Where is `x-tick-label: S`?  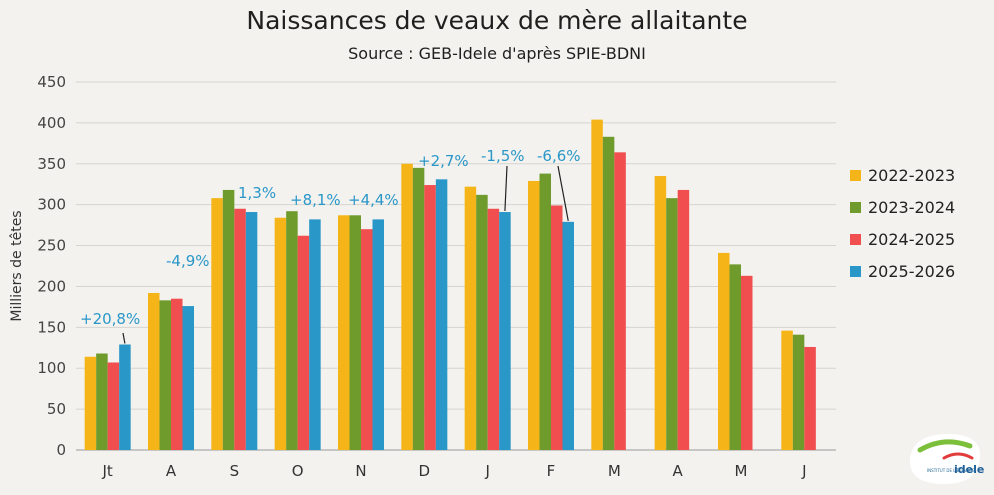
x-tick-label: S is located at coordinates (235, 471).